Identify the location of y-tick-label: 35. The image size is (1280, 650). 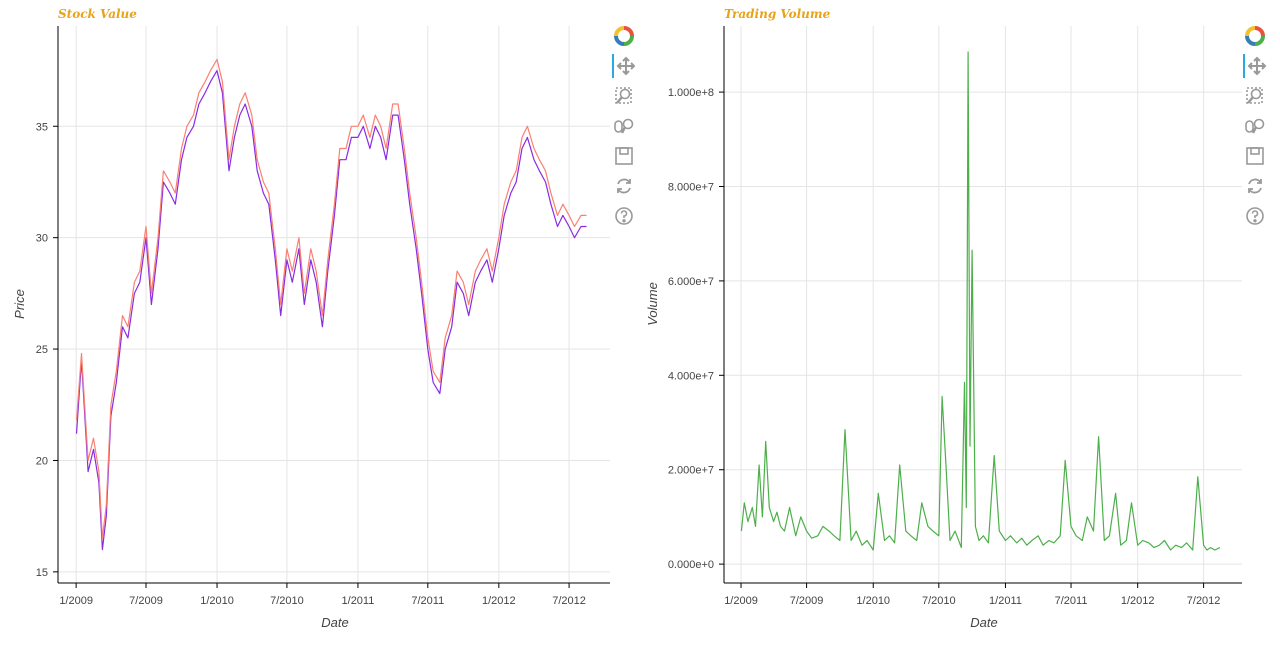
(42, 127).